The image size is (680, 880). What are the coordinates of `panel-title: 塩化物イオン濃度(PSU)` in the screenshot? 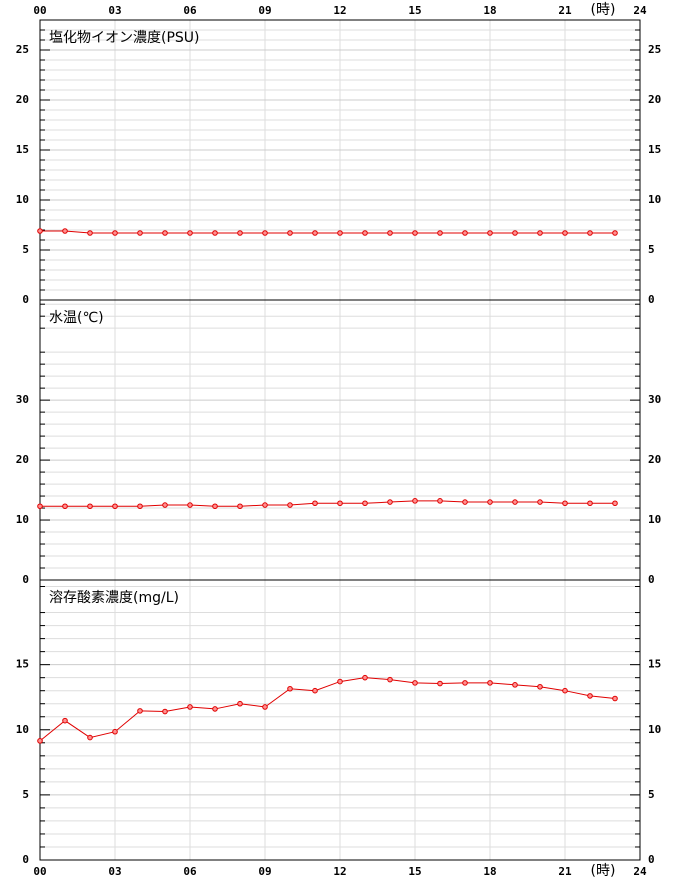 It's located at (124, 38).